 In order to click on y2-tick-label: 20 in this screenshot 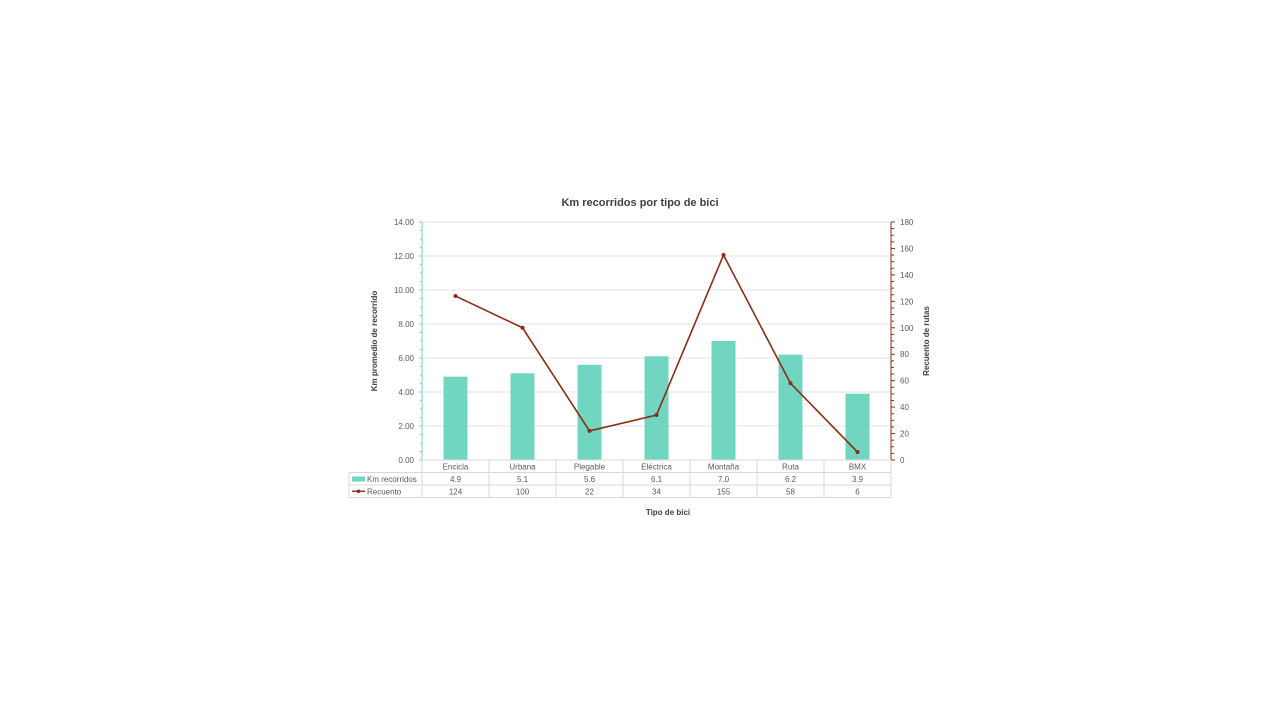, I will do `click(904, 434)`.